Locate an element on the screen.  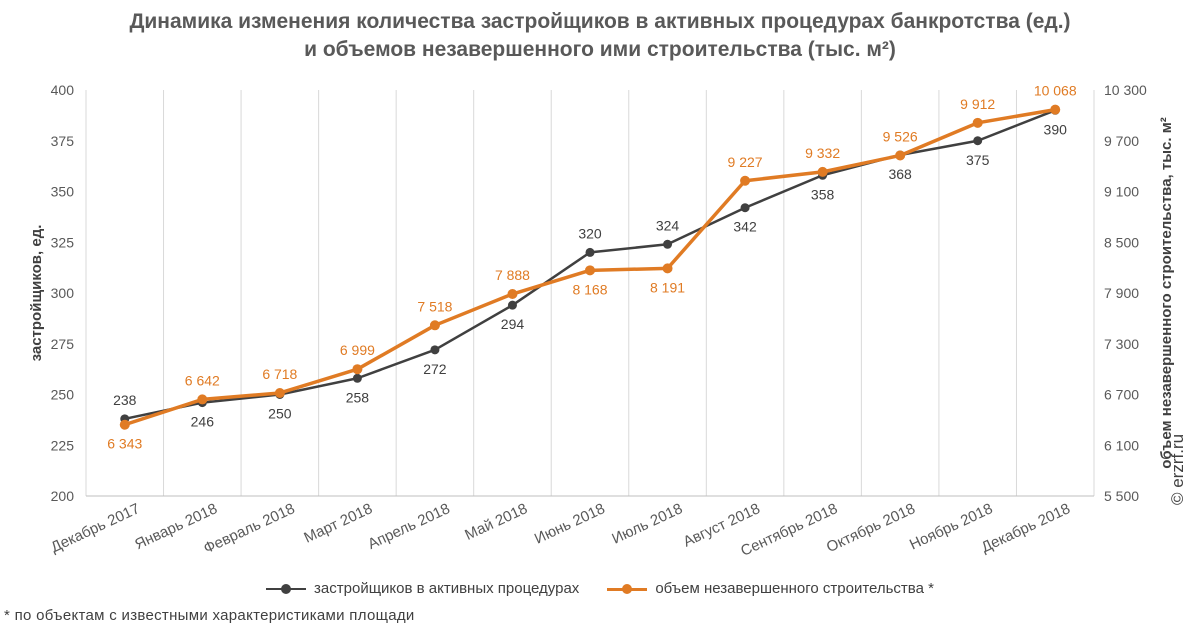
x-tick-label: Октябрь 2018 is located at coordinates (871, 528).